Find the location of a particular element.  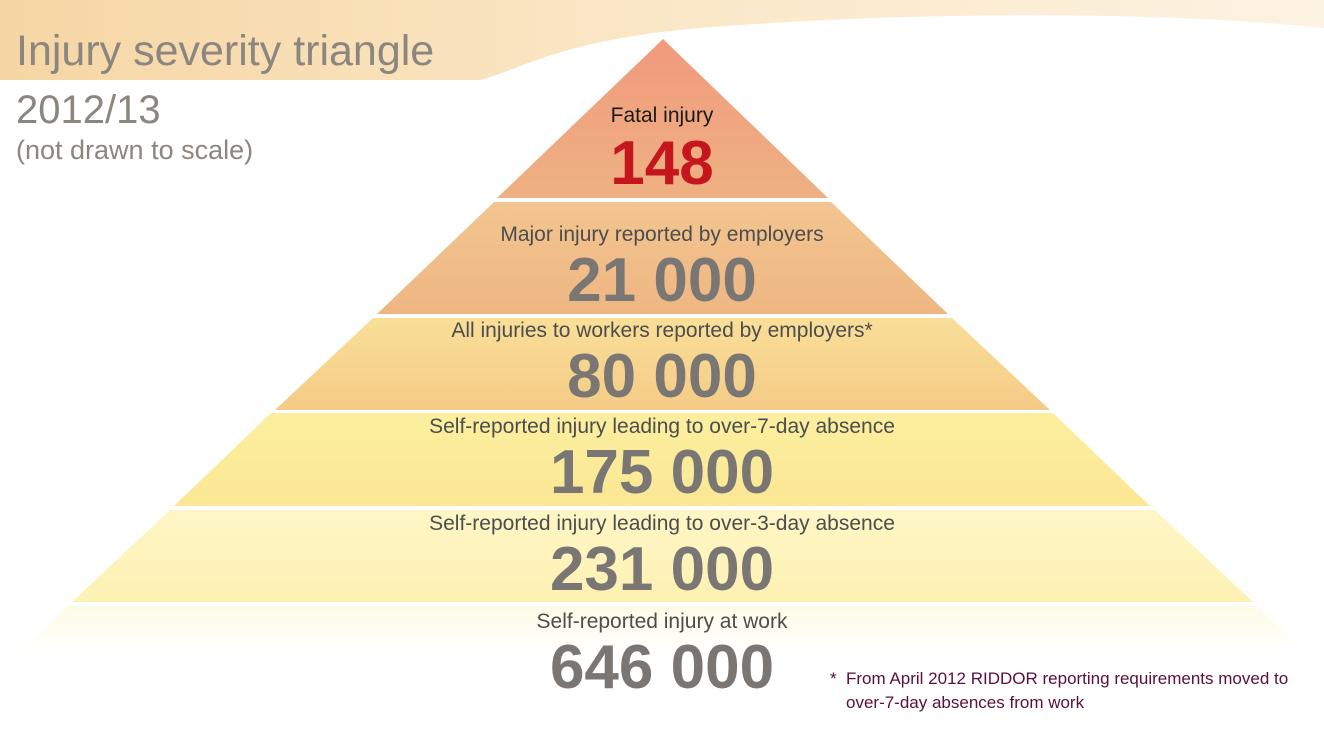

tier-fatal-label: Fatal injury is located at coordinates (662, 115).